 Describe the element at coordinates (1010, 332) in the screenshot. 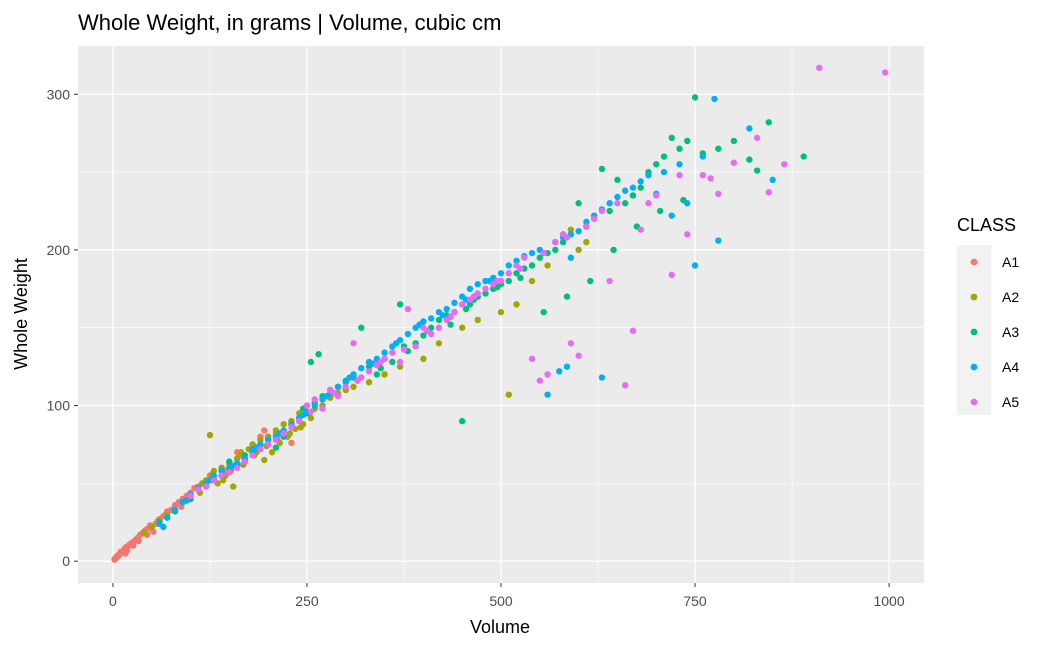

I see `legend-label: A3` at that location.